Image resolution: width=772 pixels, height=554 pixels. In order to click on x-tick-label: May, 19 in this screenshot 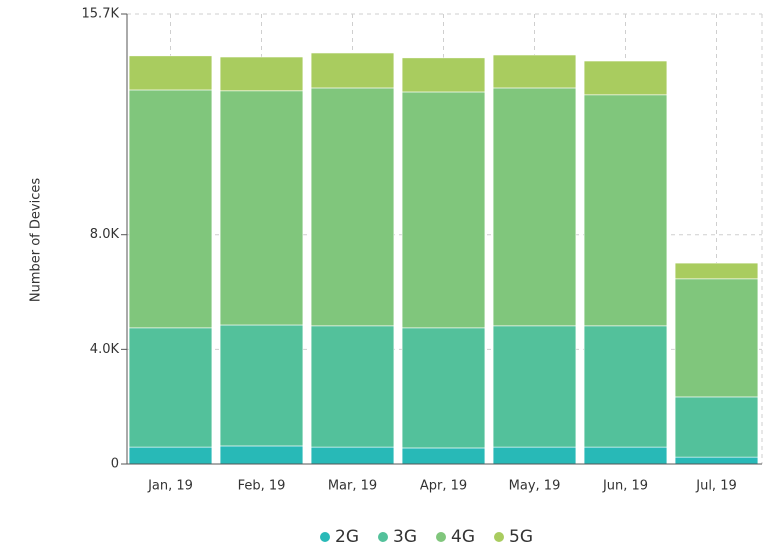, I will do `click(535, 486)`.